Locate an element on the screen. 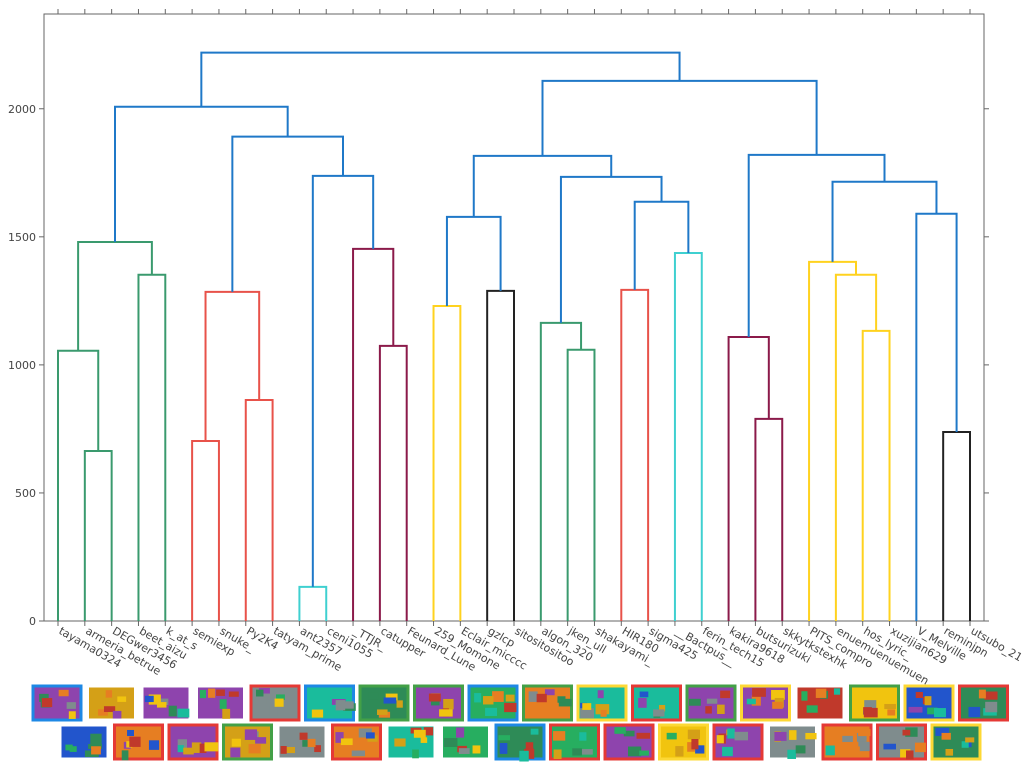 This screenshot has width=1024, height=768. y-tick-label: 2000 is located at coordinates (22, 109).